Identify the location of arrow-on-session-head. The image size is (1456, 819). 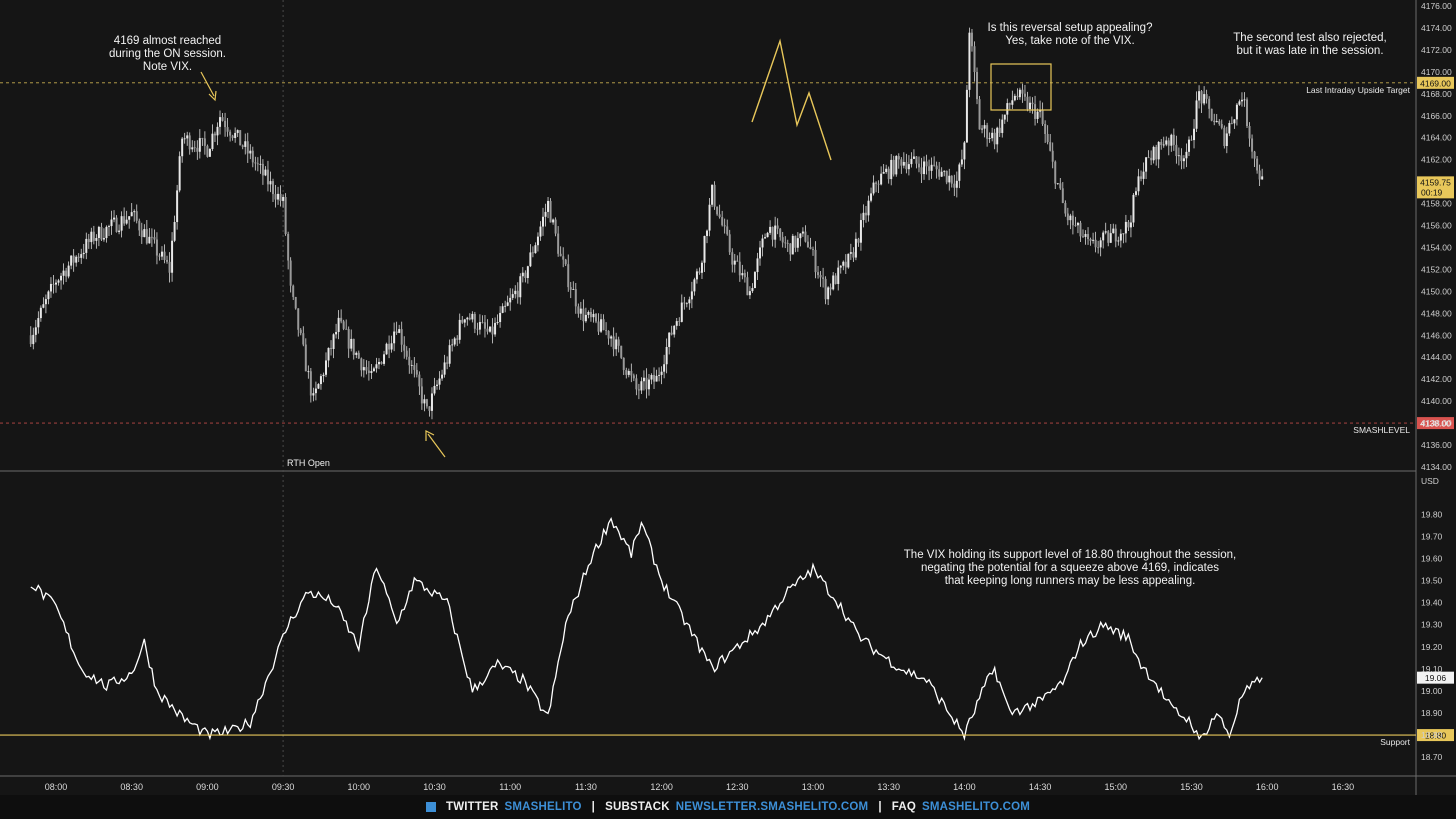
(212, 96).